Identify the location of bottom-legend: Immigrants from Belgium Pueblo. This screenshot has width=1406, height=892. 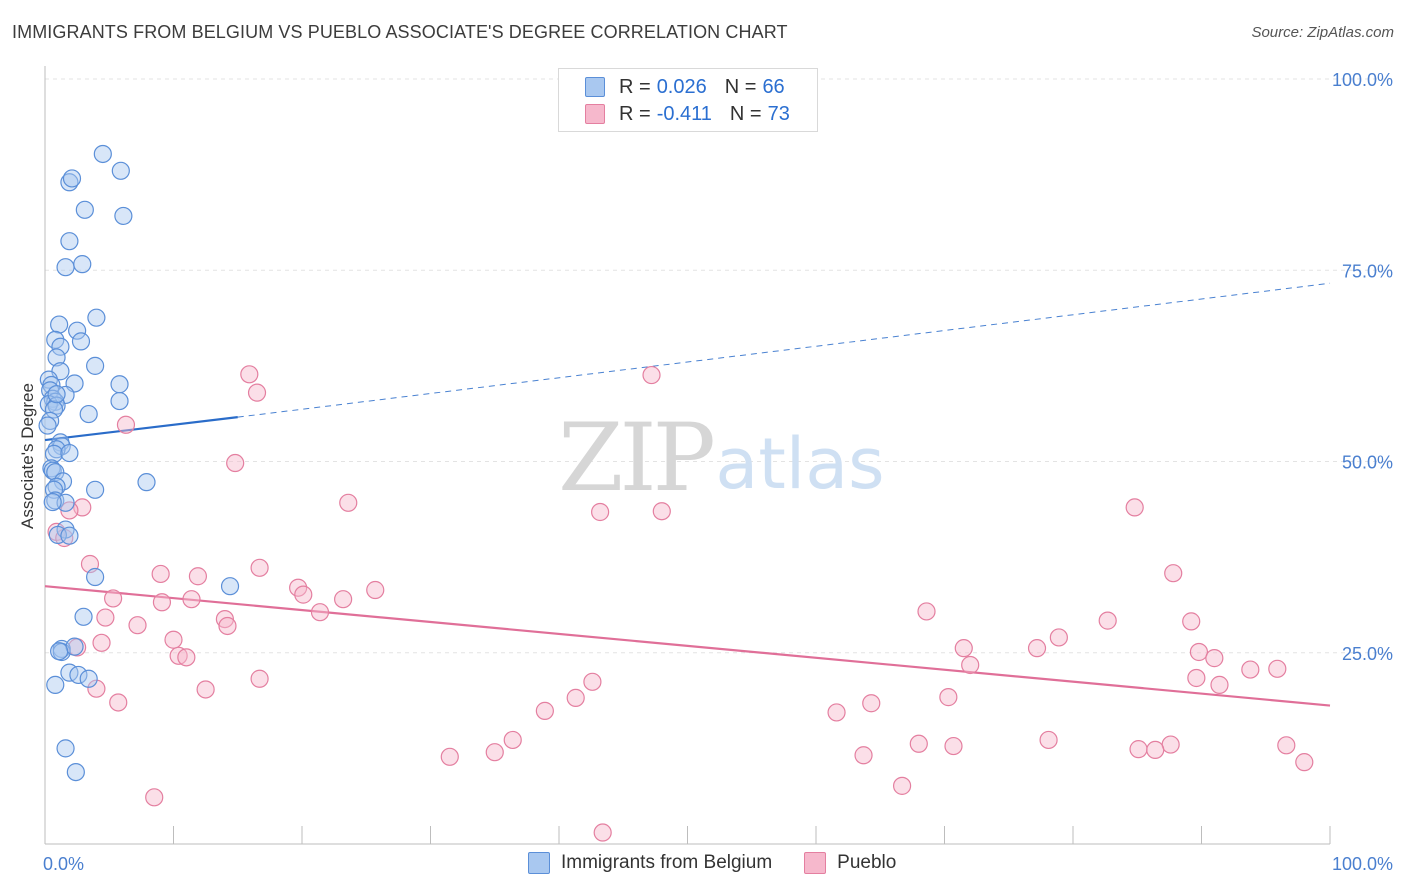
(728, 863).